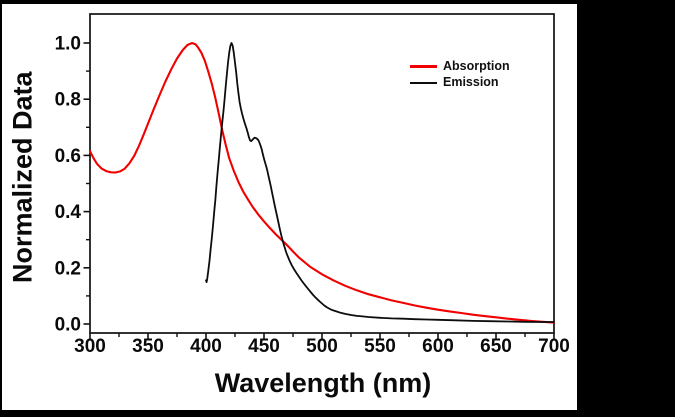  Describe the element at coordinates (322, 346) in the screenshot. I see `x-tick-label: 500` at that location.